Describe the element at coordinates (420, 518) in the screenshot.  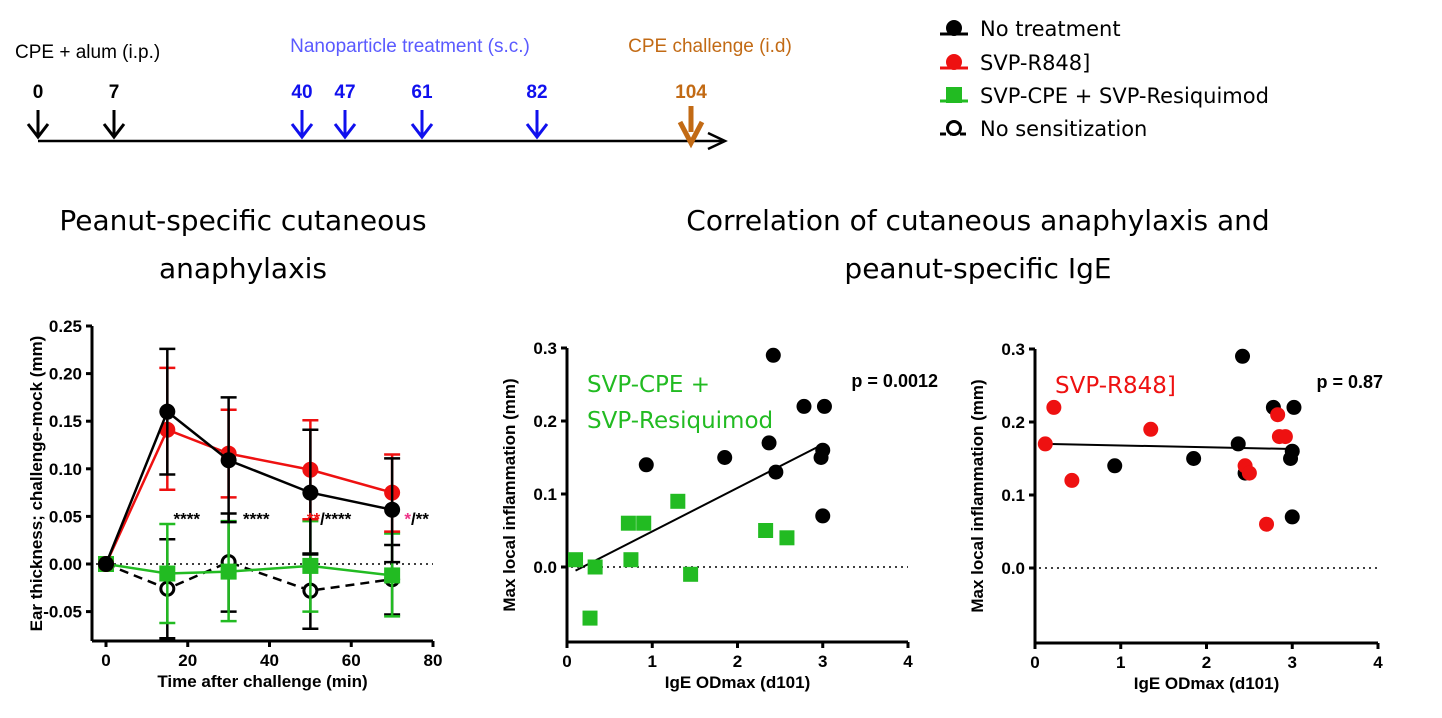
I see `significance-part: /**` at that location.